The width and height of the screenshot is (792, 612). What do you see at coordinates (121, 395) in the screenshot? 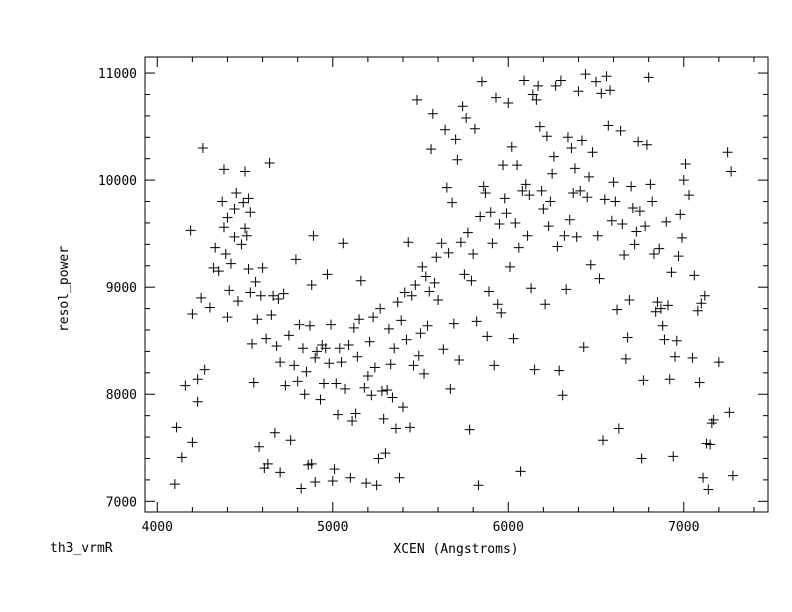
I see `y-tick-label: 8000` at bounding box center [121, 395].